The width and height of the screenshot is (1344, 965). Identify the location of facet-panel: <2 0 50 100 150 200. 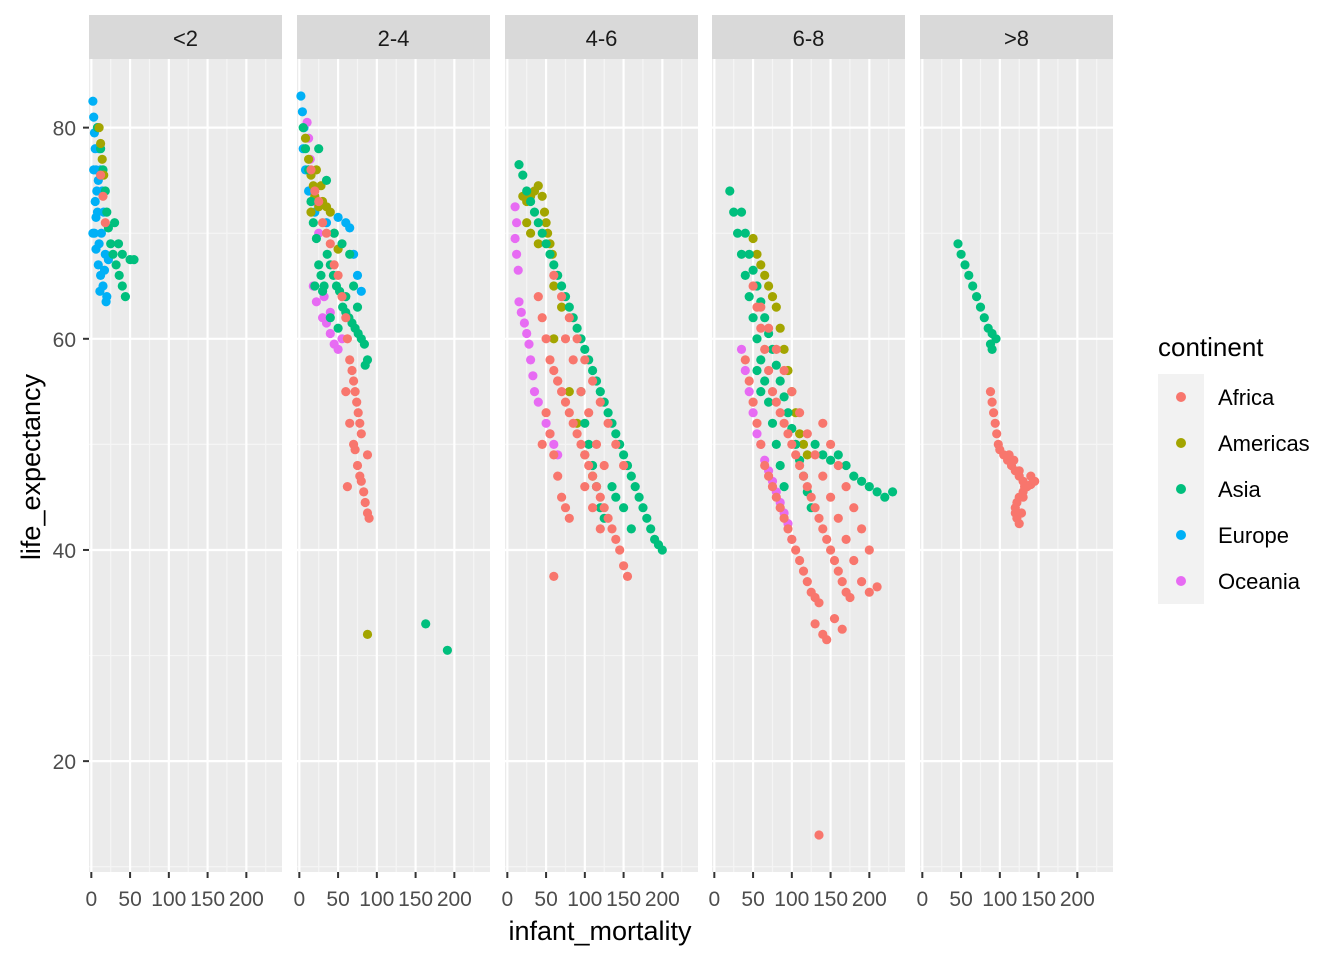
(183, 463).